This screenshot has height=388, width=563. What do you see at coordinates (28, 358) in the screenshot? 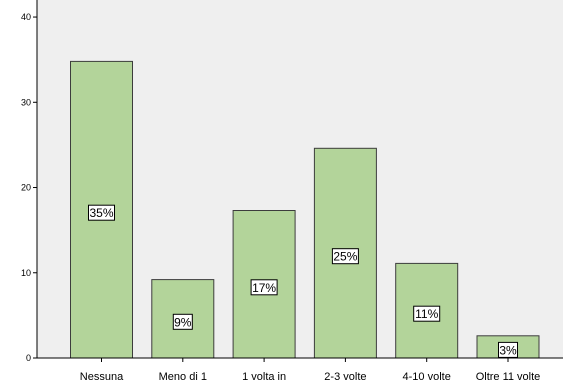
I see `y-tick-label-0: 0` at bounding box center [28, 358].